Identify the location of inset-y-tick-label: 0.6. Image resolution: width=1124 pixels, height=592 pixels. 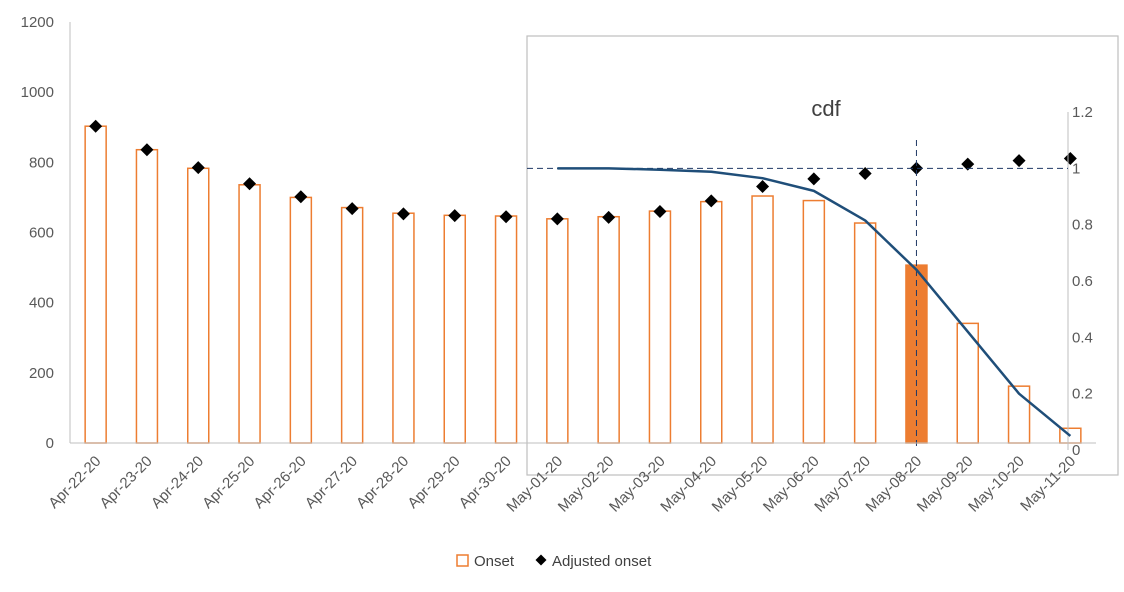
(1082, 281).